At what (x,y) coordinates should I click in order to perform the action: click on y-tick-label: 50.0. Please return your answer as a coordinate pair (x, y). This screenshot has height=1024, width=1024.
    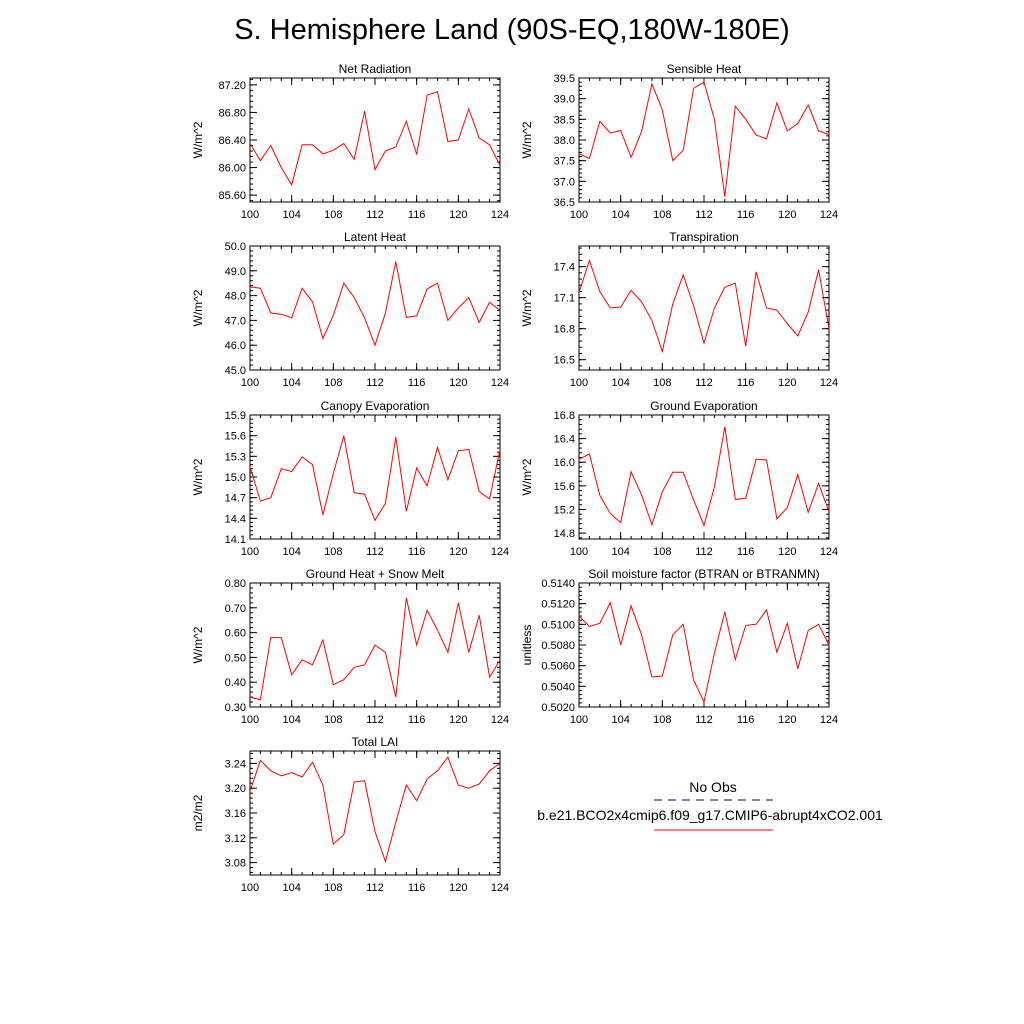
    Looking at the image, I should click on (235, 247).